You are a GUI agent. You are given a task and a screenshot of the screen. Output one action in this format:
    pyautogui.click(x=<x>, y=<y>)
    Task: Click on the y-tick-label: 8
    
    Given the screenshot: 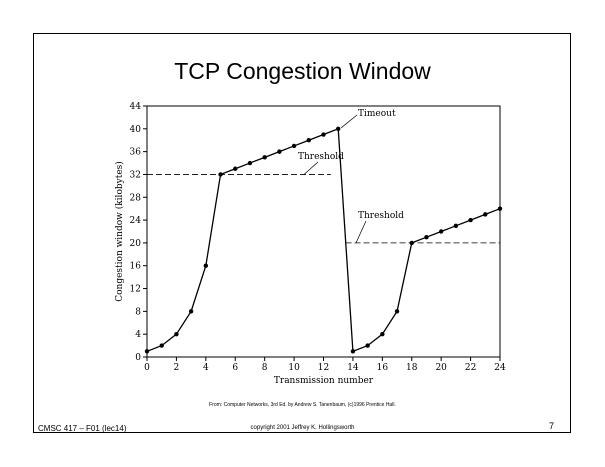 What is the action you would take?
    pyautogui.click(x=138, y=312)
    